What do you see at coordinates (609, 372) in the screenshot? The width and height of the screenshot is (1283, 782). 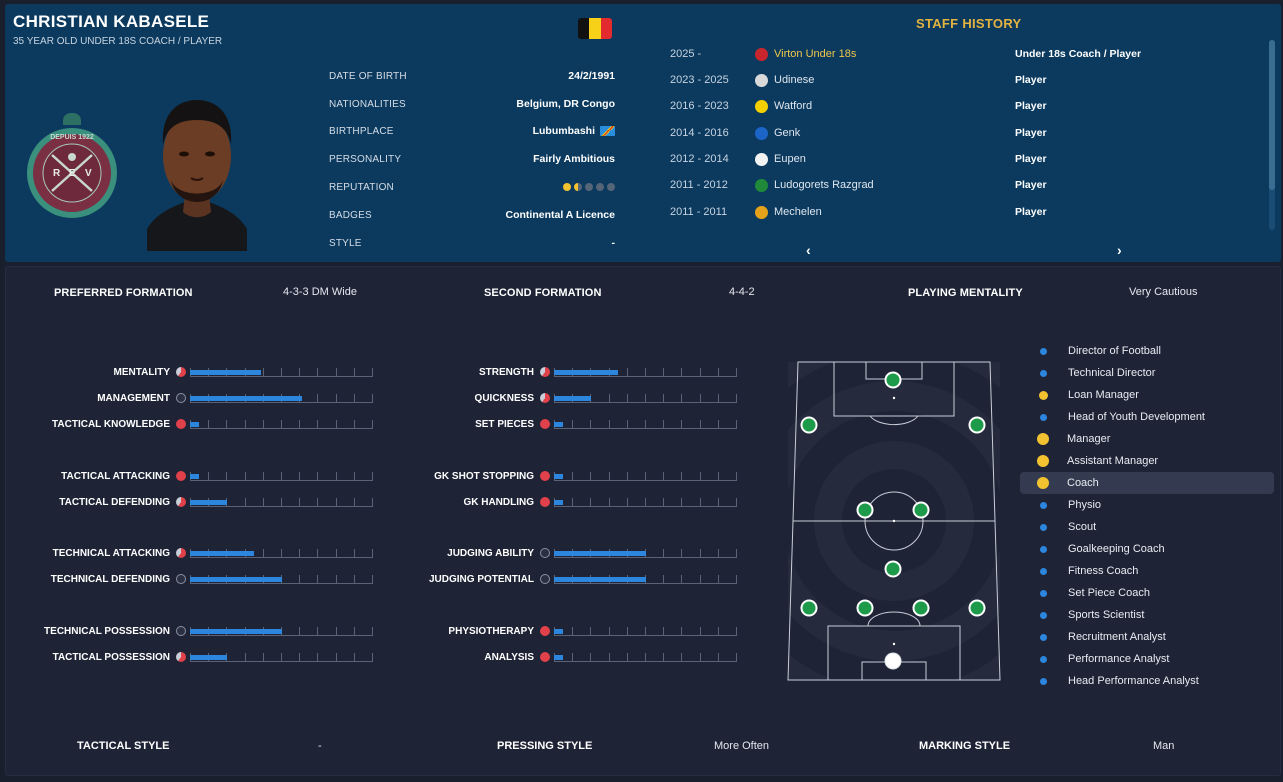 I see `attribute-row: STRENGTH` at bounding box center [609, 372].